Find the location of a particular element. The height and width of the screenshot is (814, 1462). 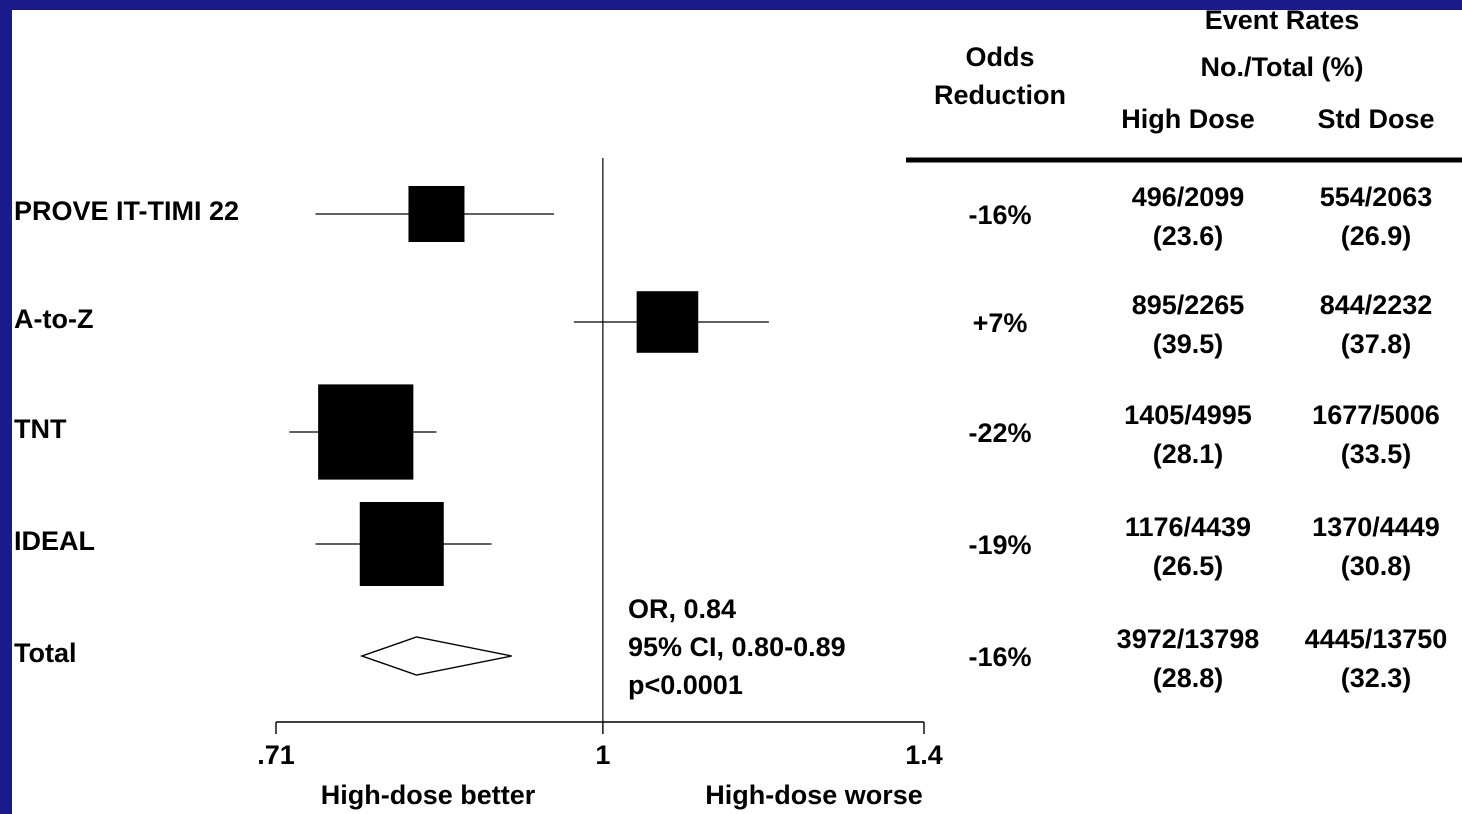

total-std-dose-count: 4445/13750 is located at coordinates (1376, 639).